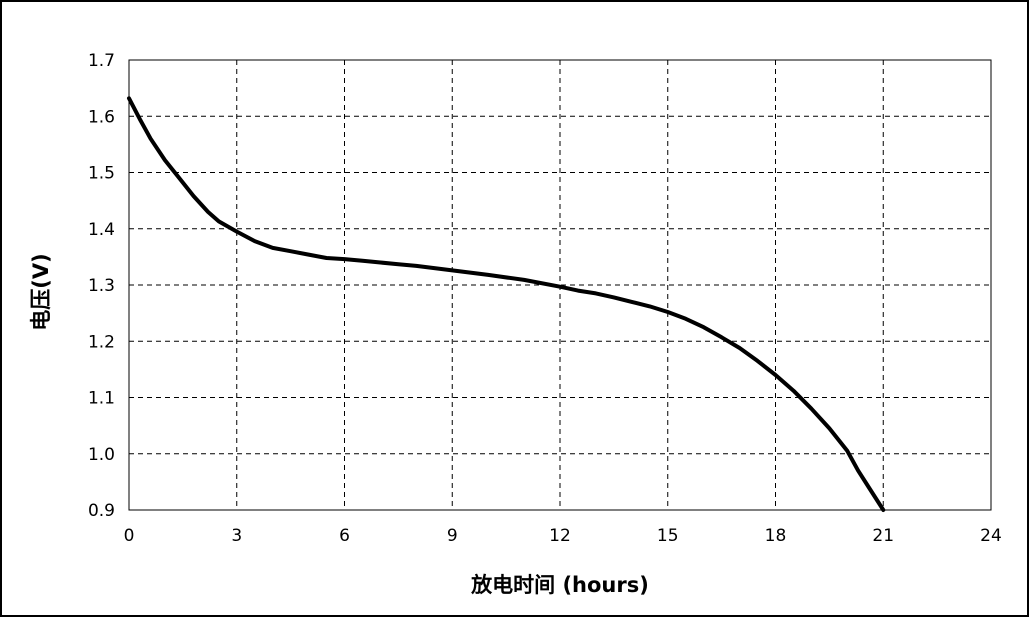  I want to click on y-tick-label: 1.1, so click(101, 399).